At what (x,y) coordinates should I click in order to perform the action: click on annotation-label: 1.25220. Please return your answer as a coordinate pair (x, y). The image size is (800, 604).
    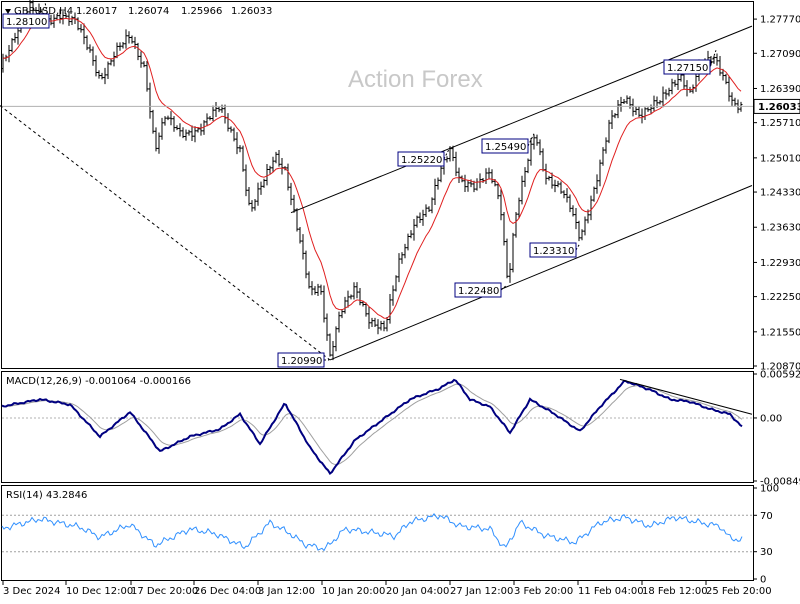
    Looking at the image, I should click on (421, 160).